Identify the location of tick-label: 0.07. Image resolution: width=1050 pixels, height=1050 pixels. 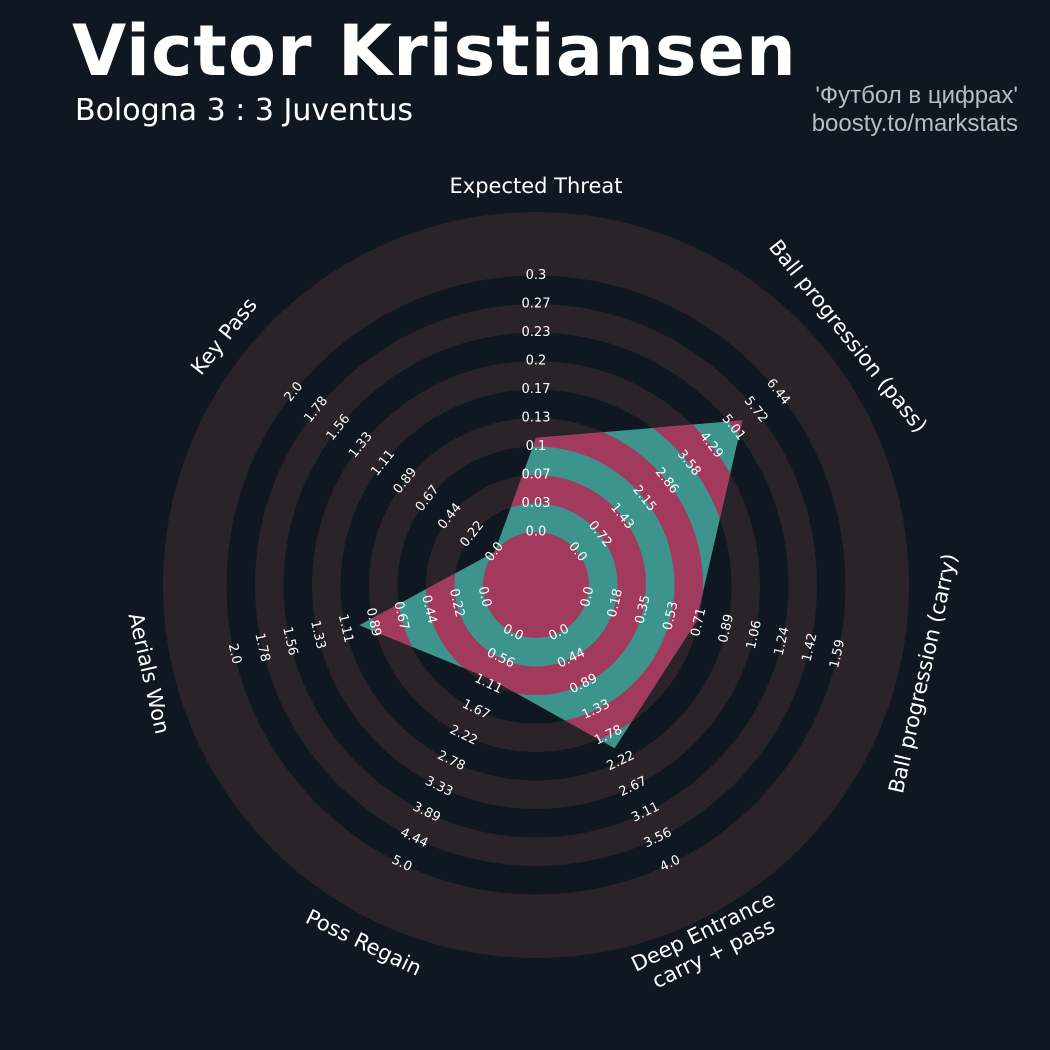
(536, 475).